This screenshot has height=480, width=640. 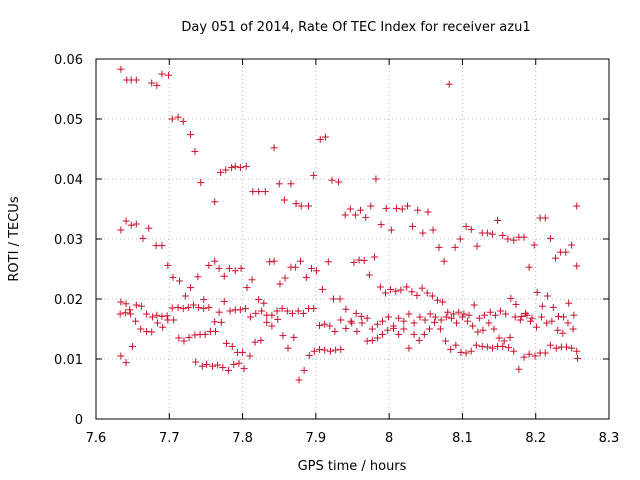 I want to click on x-tick-label: 7.6, so click(x=96, y=438).